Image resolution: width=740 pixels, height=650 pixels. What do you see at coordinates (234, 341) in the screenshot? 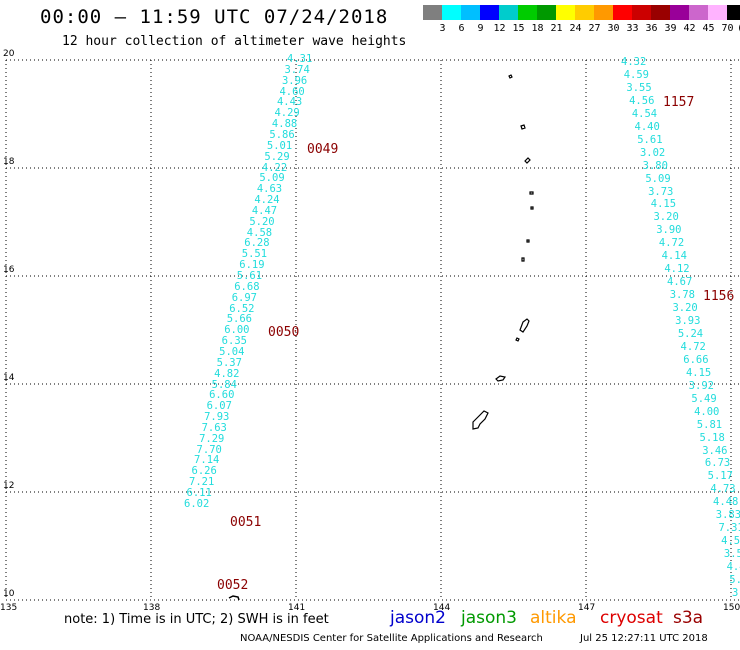
I see `wave-height-value: 6.35` at bounding box center [234, 341].